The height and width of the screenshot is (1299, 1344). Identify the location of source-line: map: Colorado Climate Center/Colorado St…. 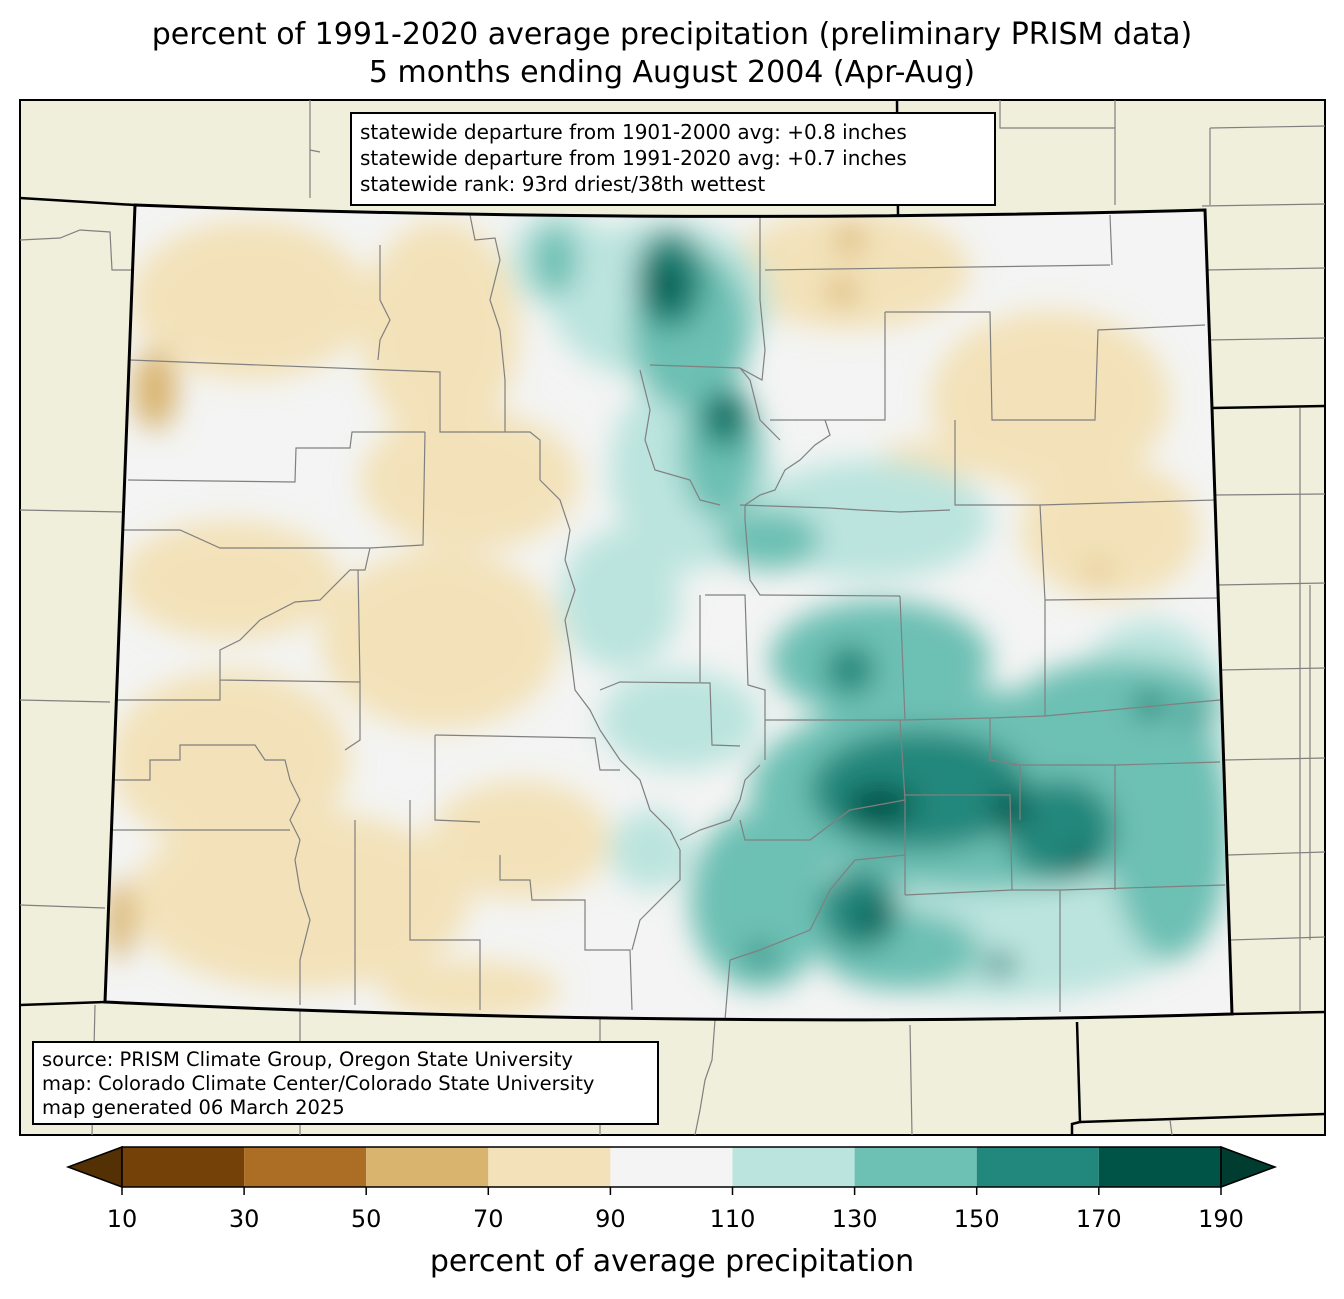
(318, 1083).